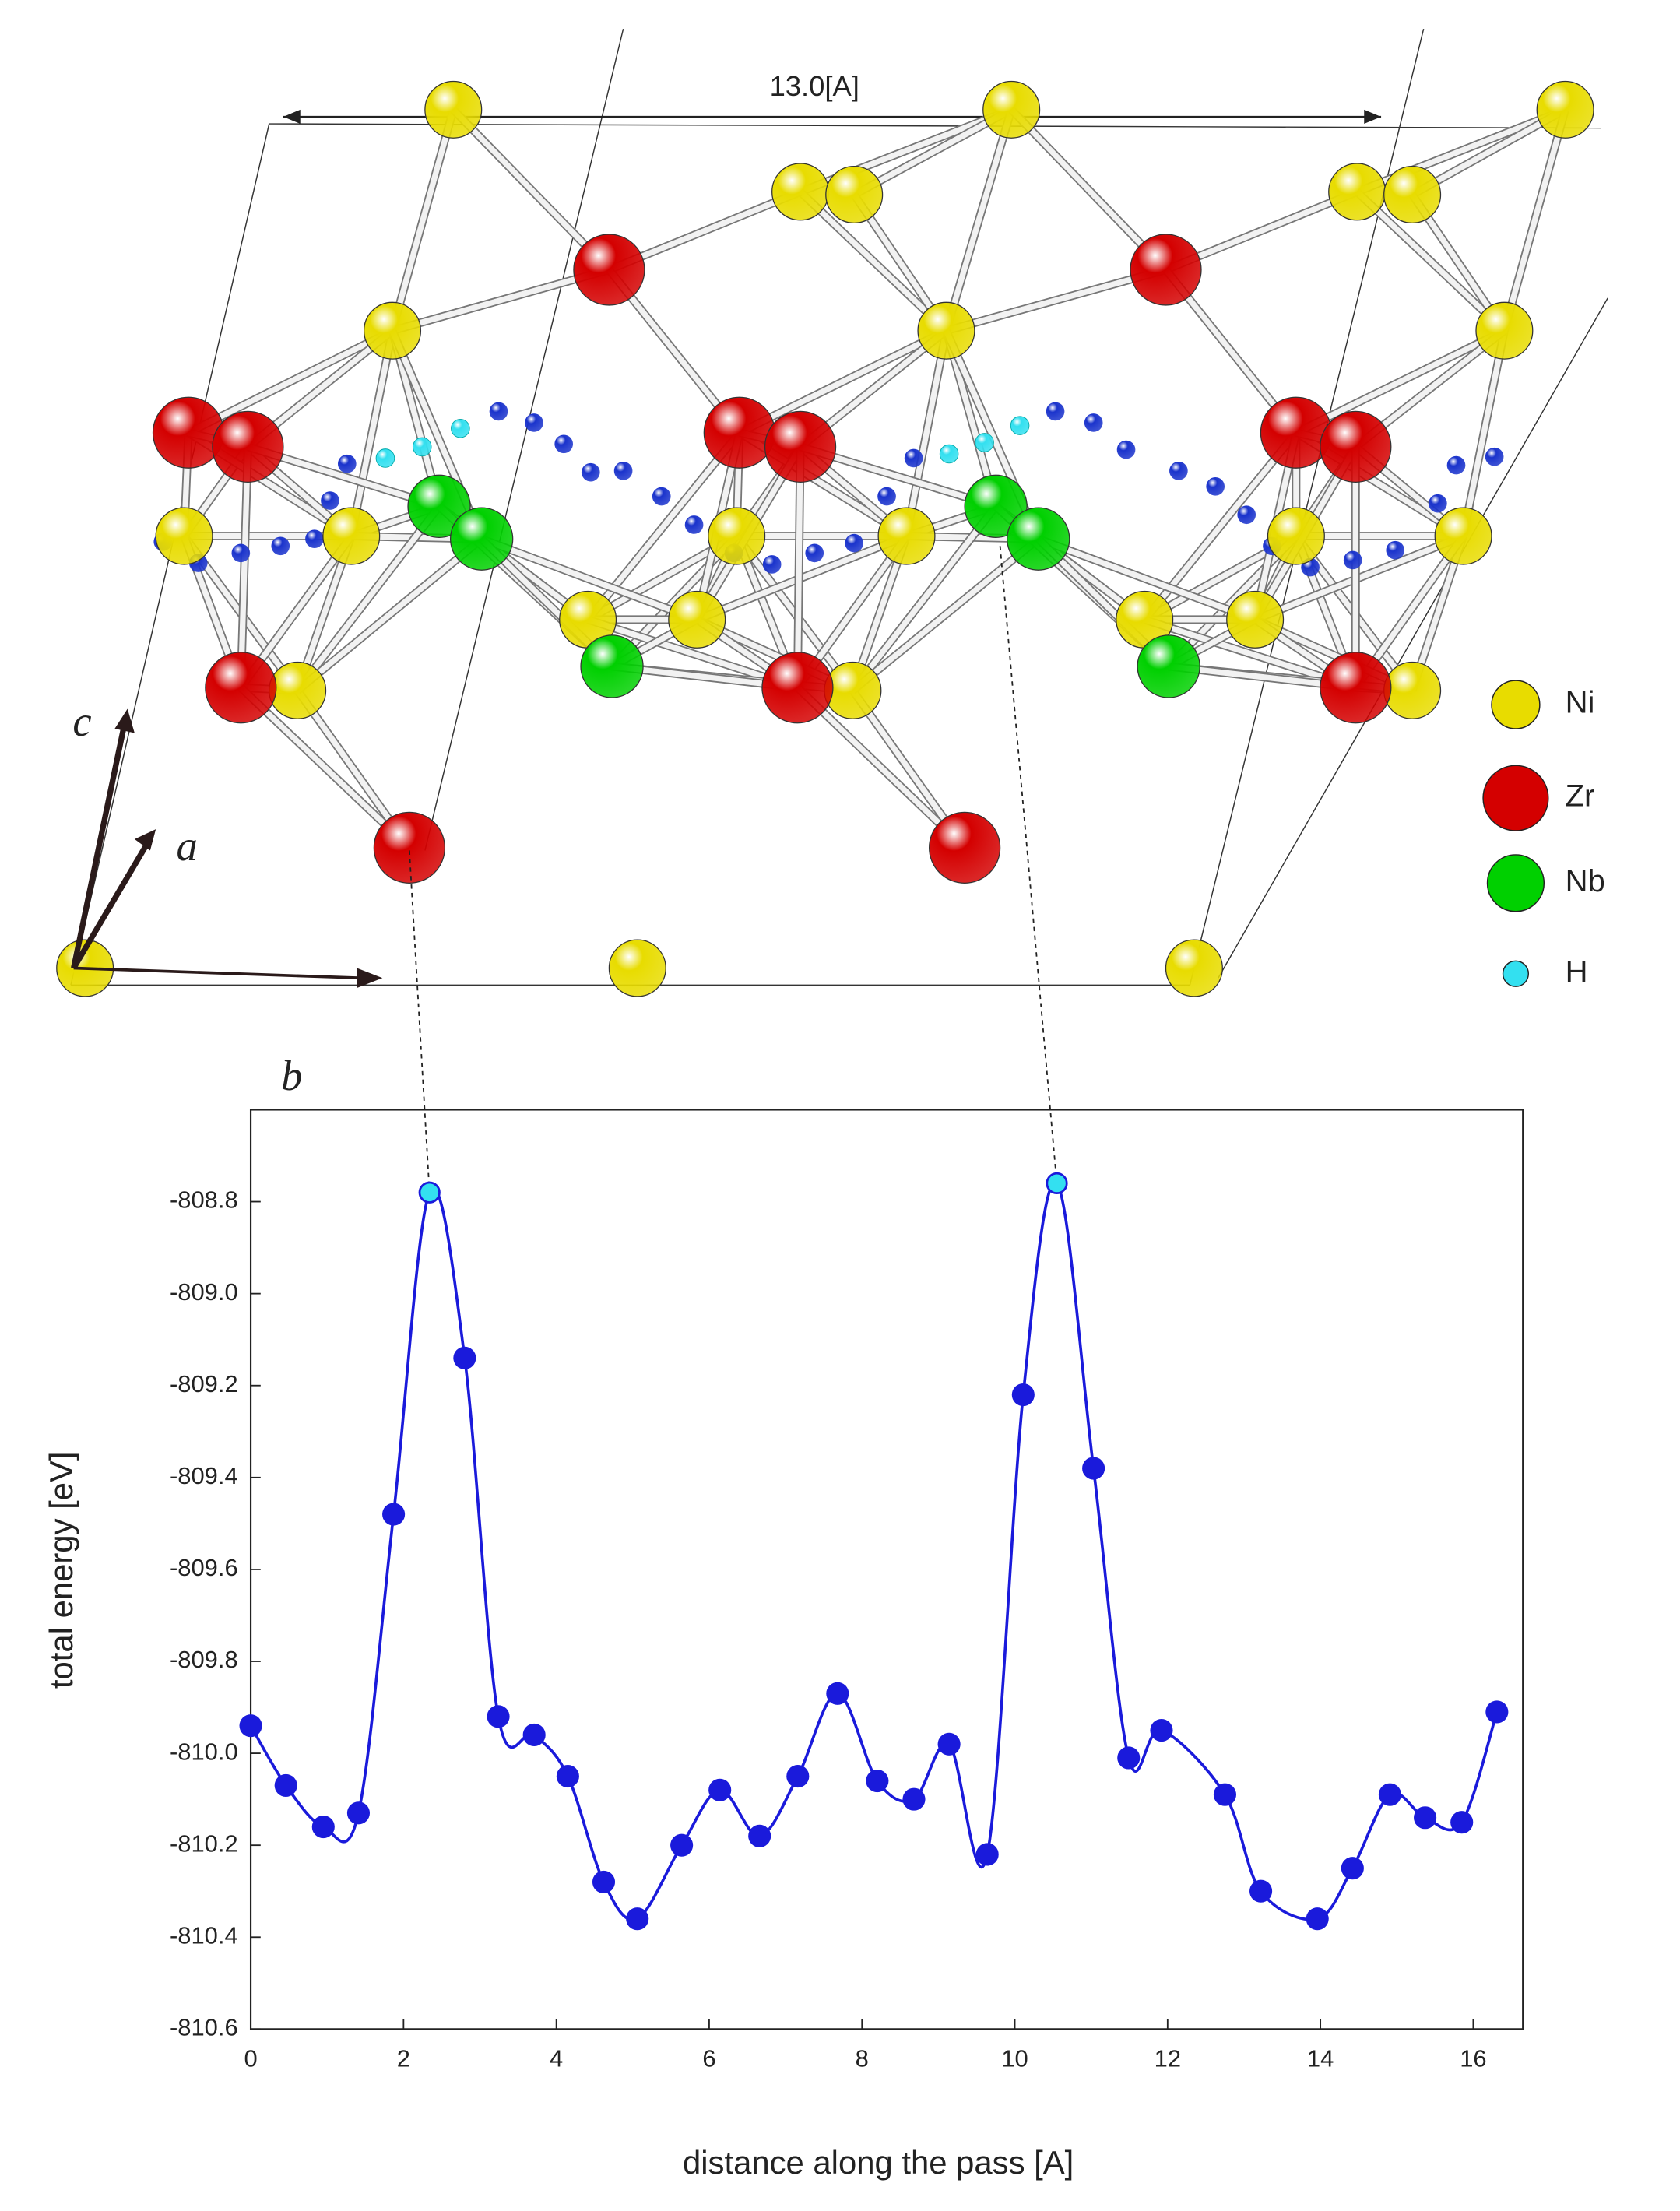 The image size is (1680, 2211). Describe the element at coordinates (61, 1570) in the screenshot. I see `y-axis-title: total energy [eV]` at that location.